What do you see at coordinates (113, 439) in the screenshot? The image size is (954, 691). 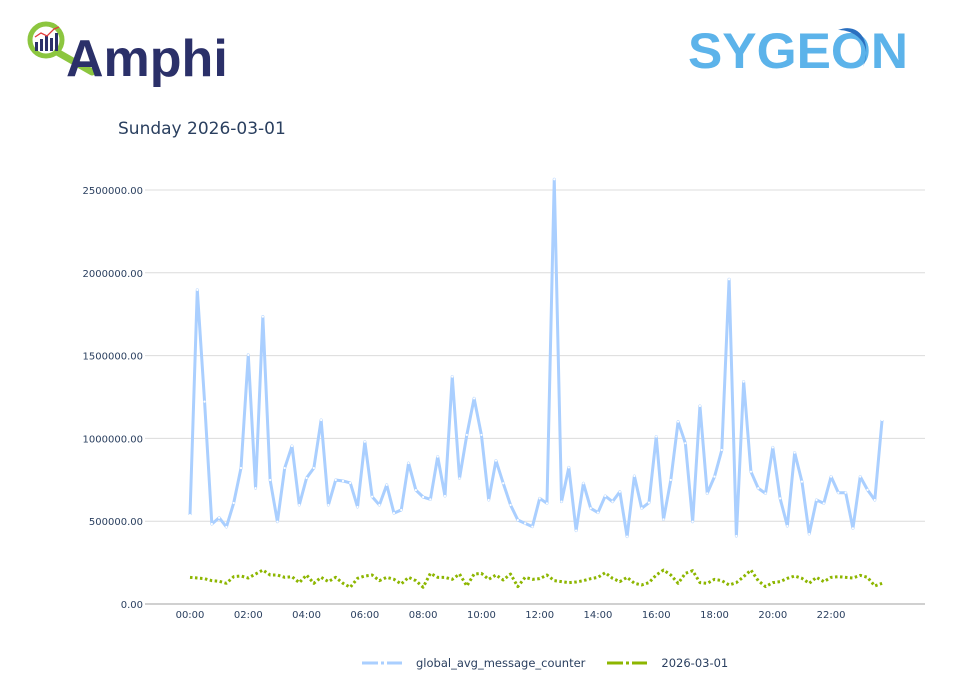 I see `y-tick-label: 1000000.00` at bounding box center [113, 439].